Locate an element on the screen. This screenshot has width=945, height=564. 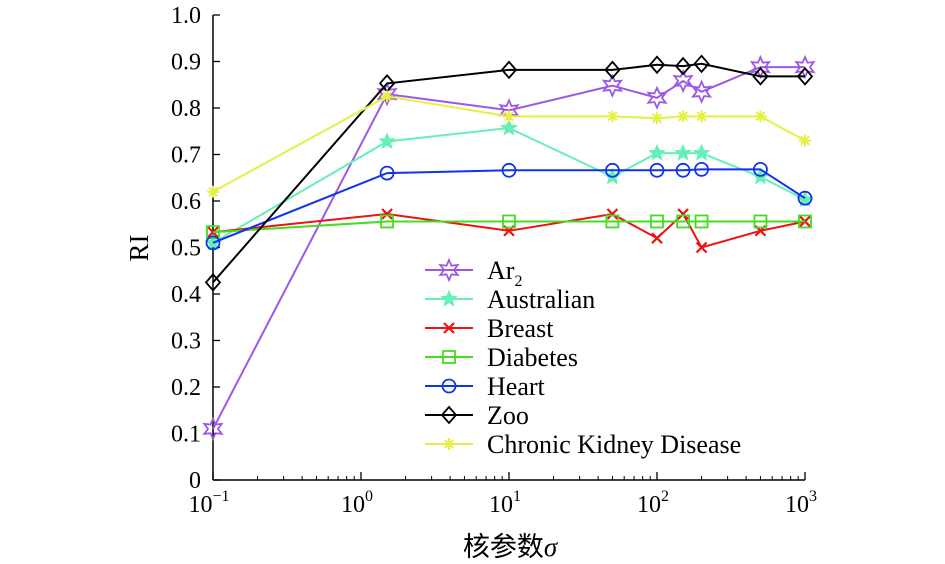
series-diabetes is located at coordinates (509, 227).